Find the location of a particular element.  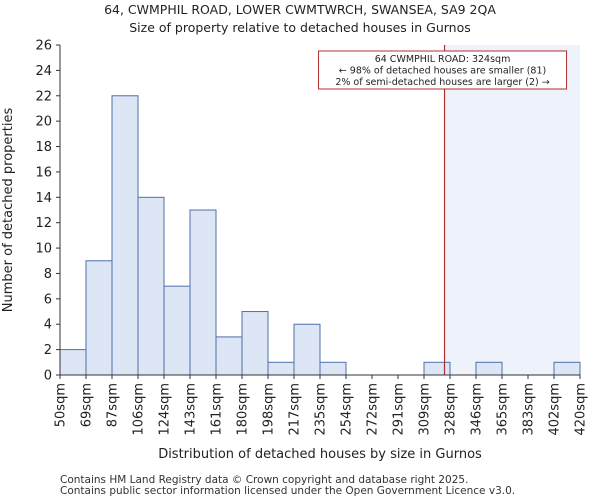

x-tick-label: 69sqm is located at coordinates (87, 405).